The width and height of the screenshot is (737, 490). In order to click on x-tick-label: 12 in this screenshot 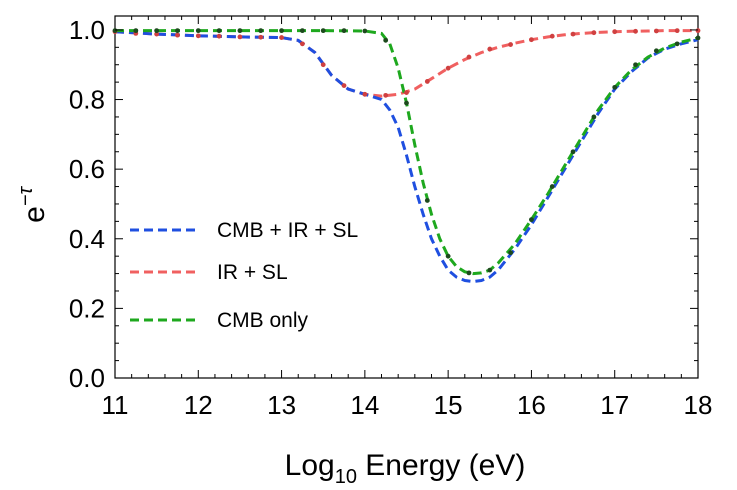, I will do `click(198, 405)`.